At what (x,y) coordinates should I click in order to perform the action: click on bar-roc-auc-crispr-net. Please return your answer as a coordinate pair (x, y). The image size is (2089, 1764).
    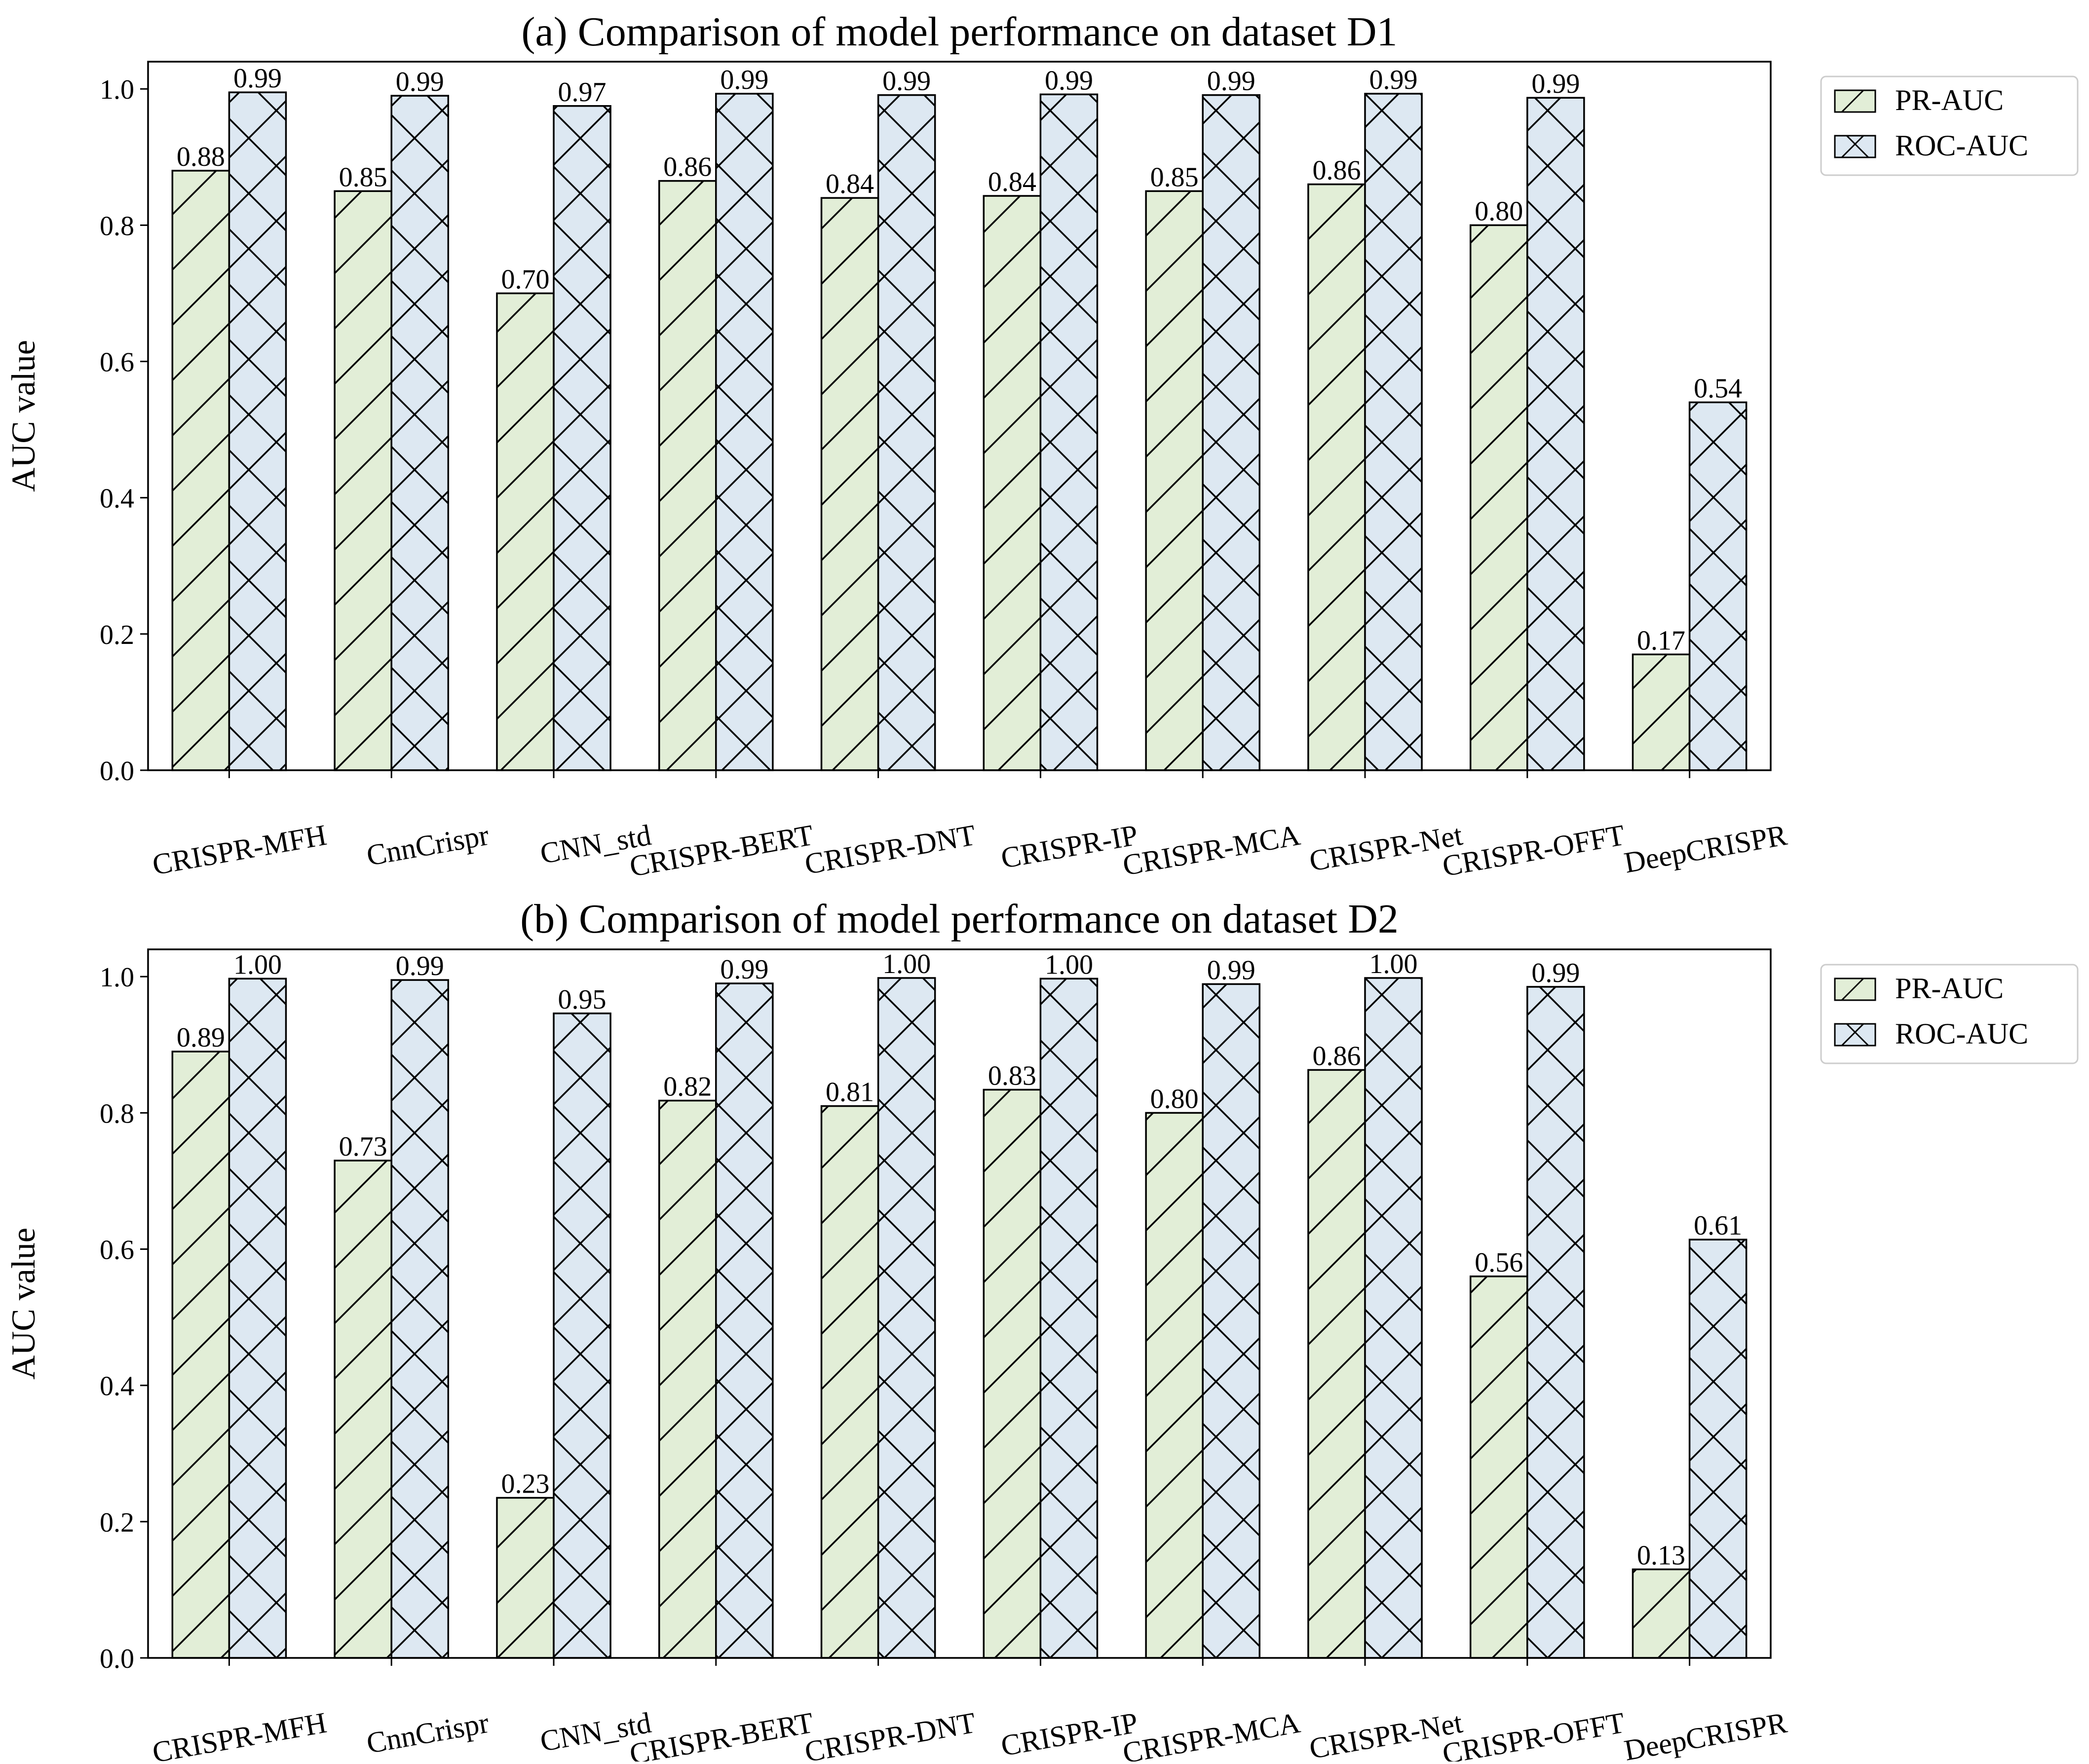
    Looking at the image, I should click on (1393, 1318).